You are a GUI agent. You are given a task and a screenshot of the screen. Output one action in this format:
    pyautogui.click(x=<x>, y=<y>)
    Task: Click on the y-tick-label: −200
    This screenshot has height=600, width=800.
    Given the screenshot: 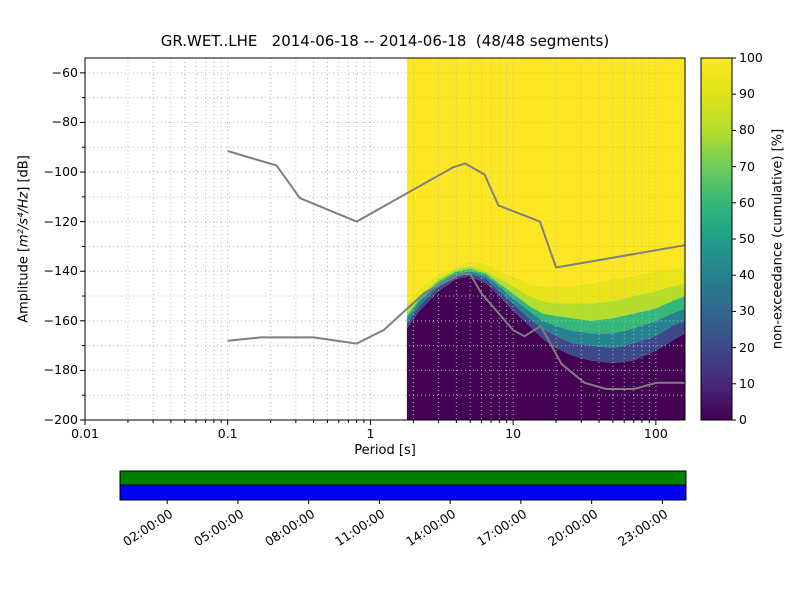 What is the action you would take?
    pyautogui.click(x=60, y=419)
    